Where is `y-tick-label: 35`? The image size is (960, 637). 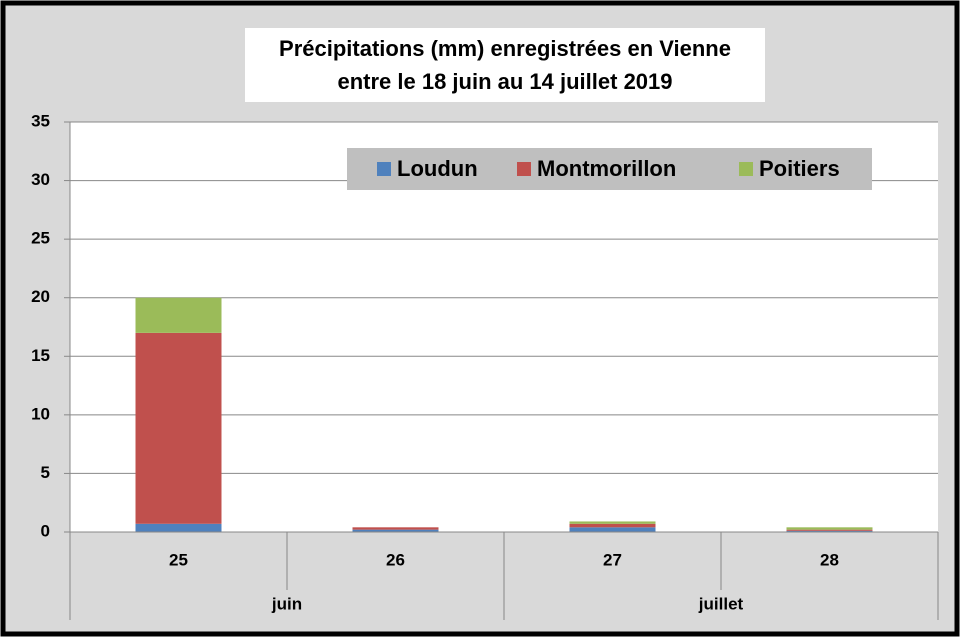
y-tick-label: 35 is located at coordinates (40, 120).